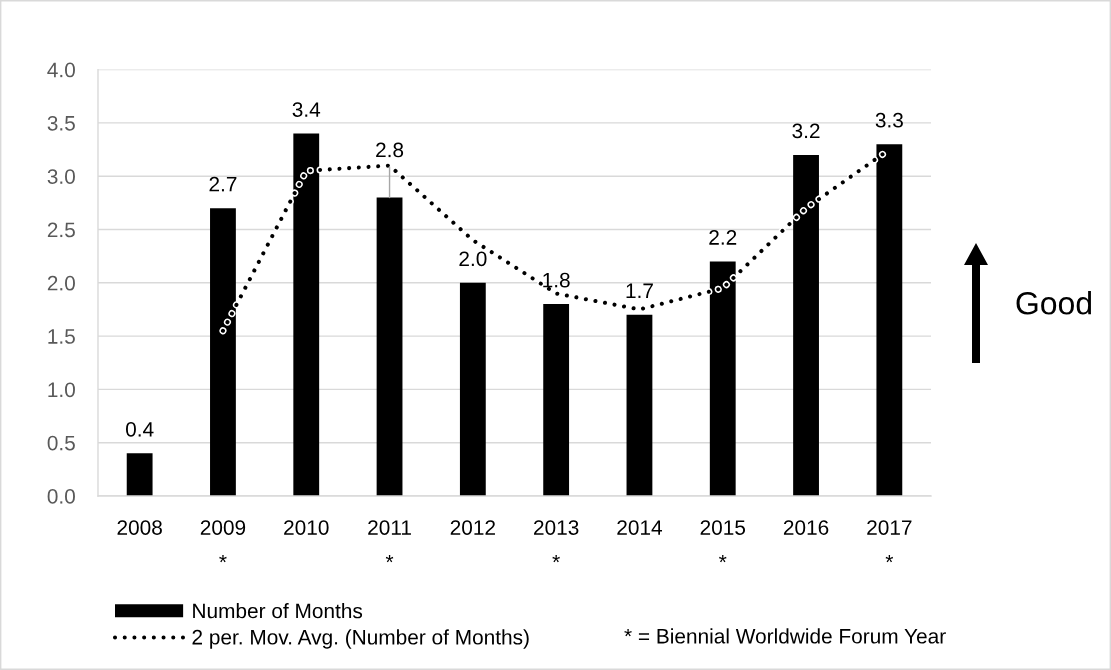 Image resolution: width=1111 pixels, height=670 pixels. I want to click on y-tick-label: 1.0, so click(61, 390).